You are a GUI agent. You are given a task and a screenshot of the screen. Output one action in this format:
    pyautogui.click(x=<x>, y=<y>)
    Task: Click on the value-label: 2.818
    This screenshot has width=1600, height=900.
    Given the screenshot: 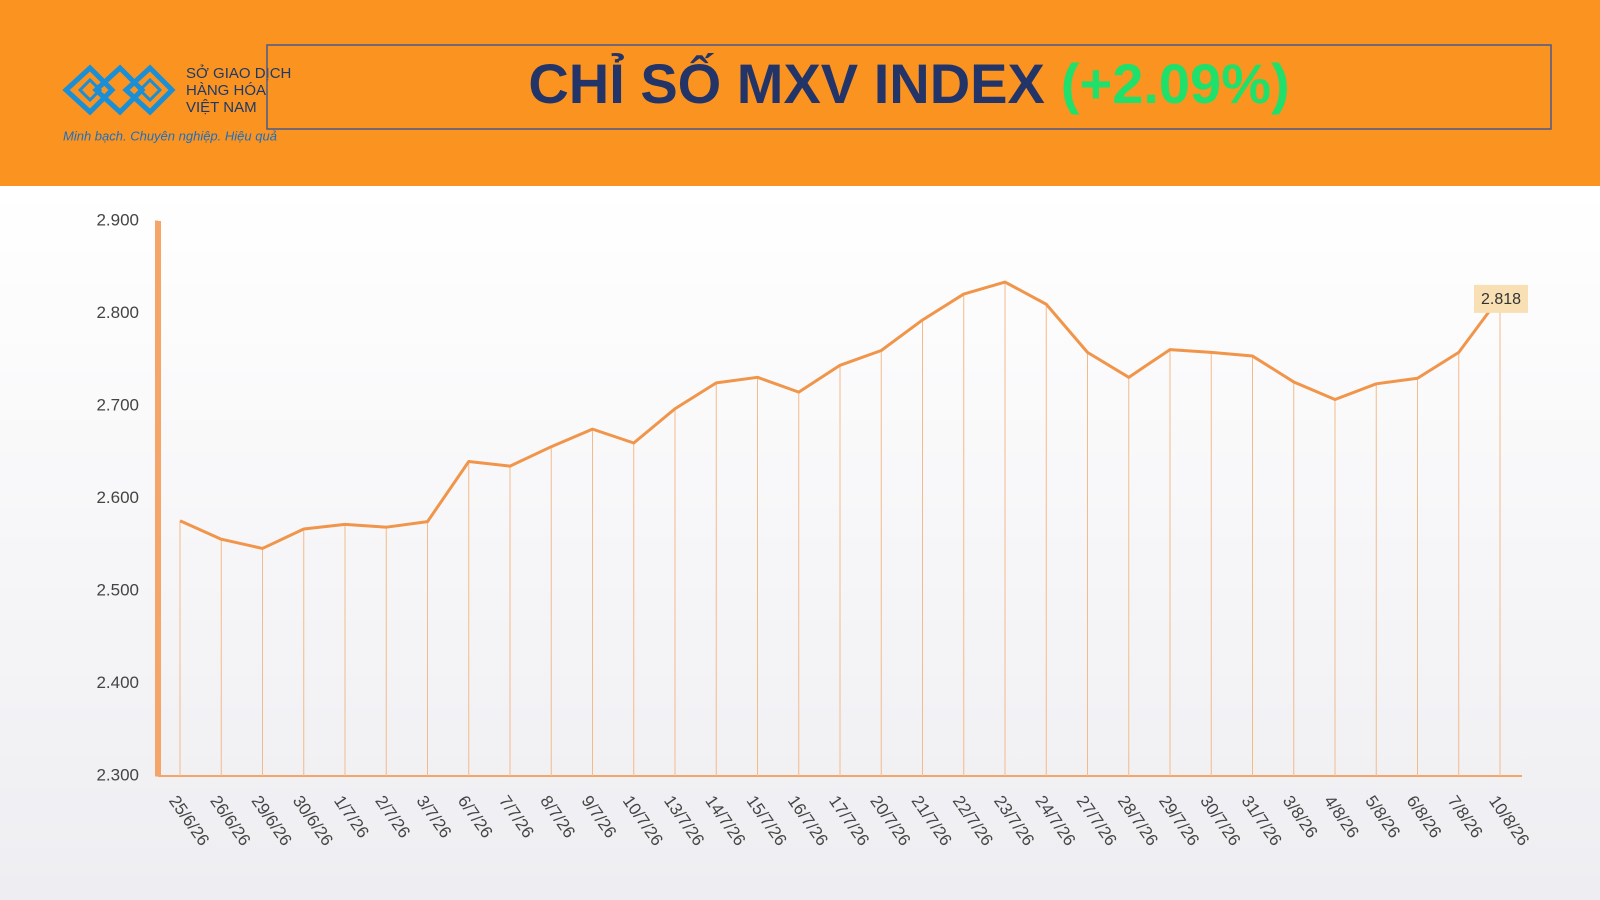 What is the action you would take?
    pyautogui.click(x=1501, y=299)
    